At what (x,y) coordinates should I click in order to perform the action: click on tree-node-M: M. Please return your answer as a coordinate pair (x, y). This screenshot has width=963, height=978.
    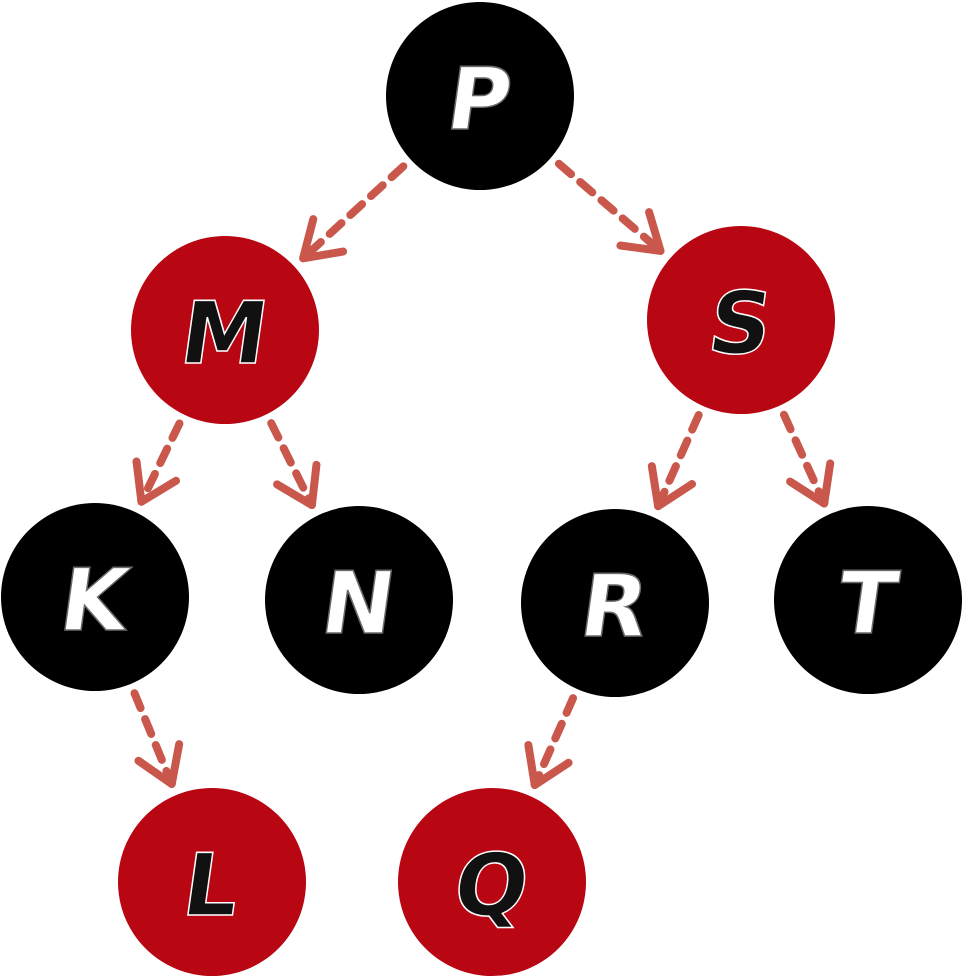
    Looking at the image, I should click on (225, 330).